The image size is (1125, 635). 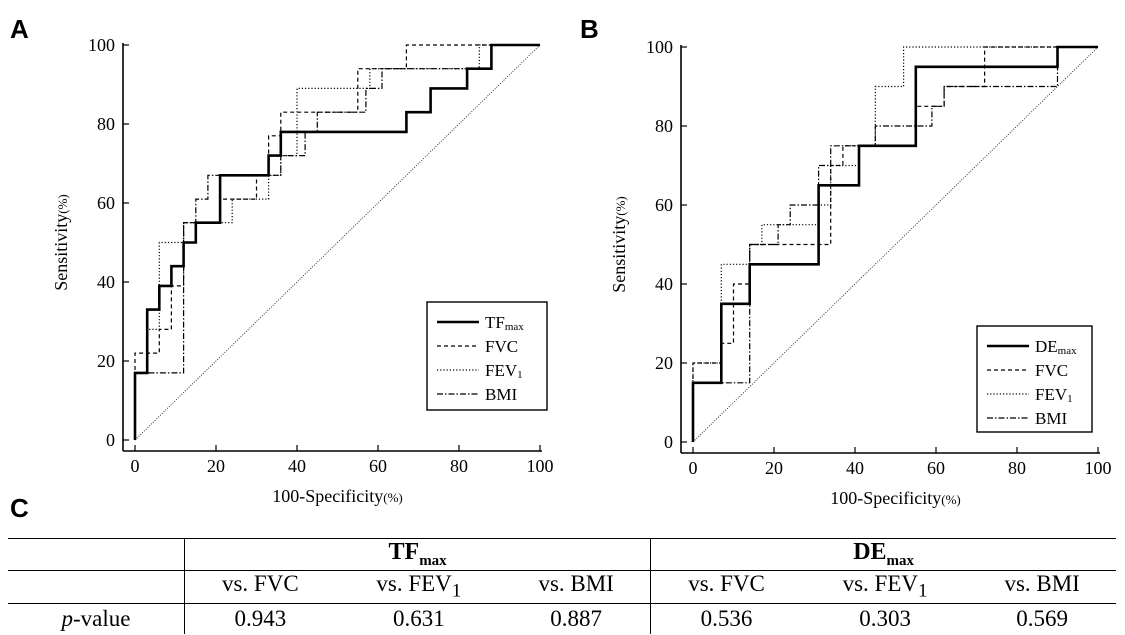 What do you see at coordinates (259, 618) in the screenshot?
I see `table-cell: 0.943` at bounding box center [259, 618].